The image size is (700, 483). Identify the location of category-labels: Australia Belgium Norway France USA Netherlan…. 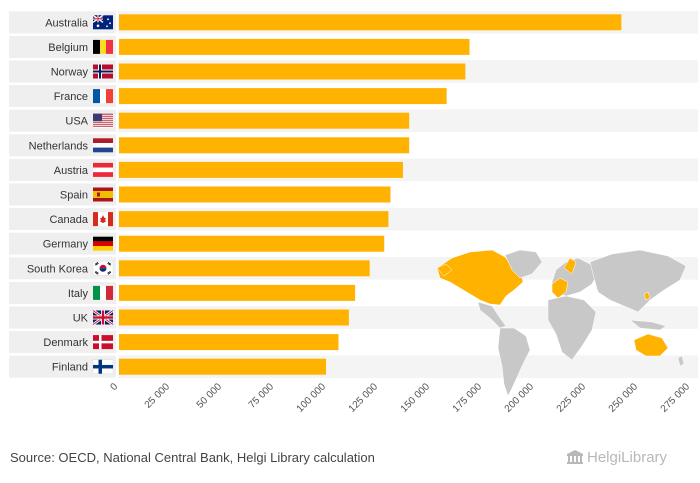
(62, 194).